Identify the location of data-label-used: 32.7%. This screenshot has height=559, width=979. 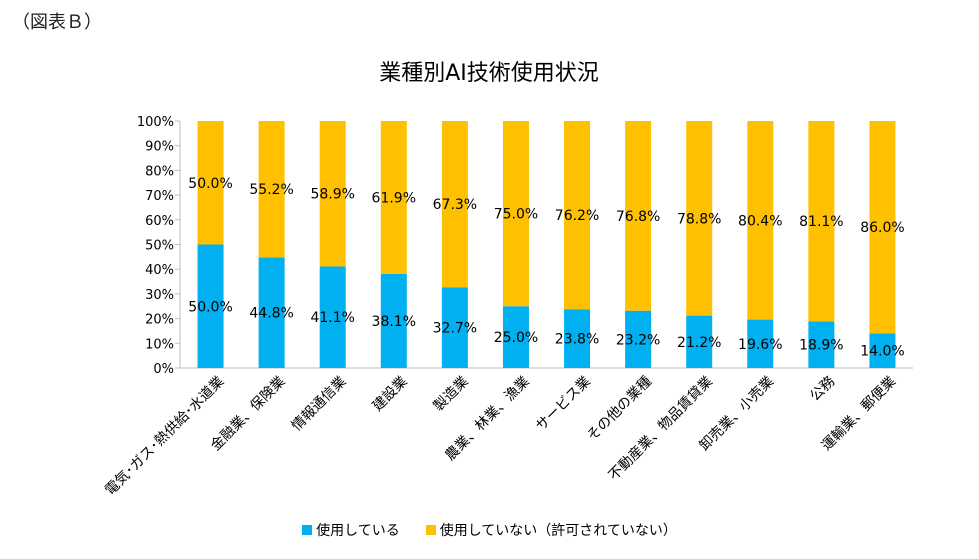
(455, 329).